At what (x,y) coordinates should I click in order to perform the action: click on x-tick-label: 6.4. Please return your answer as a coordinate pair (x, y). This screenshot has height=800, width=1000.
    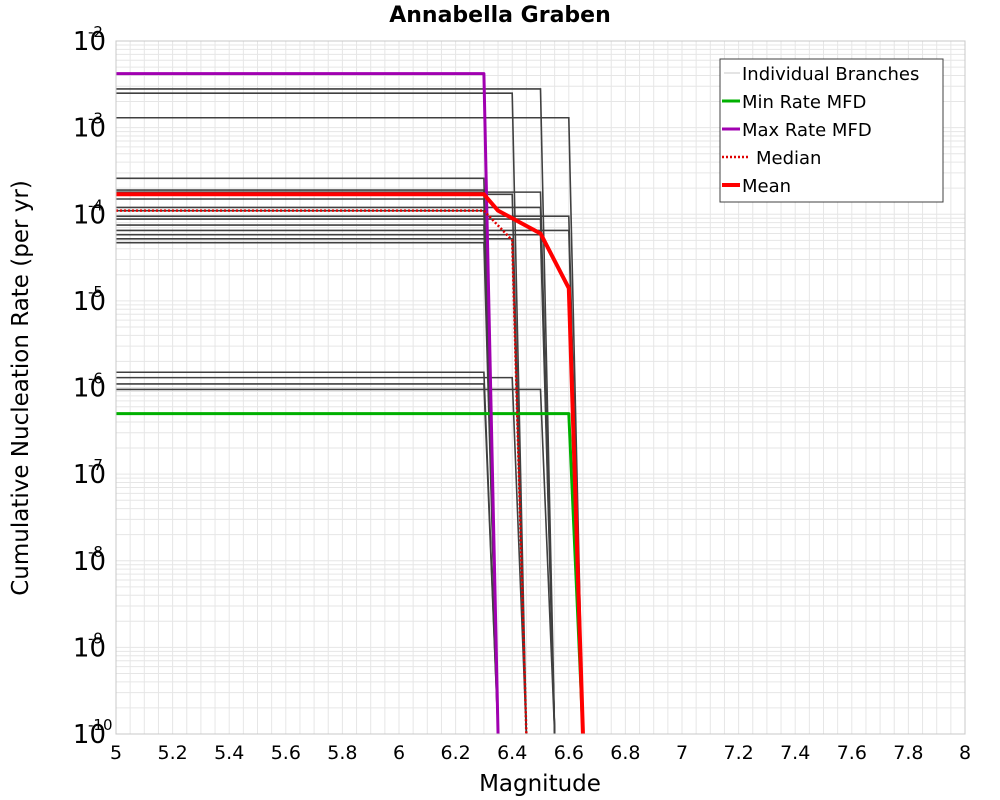
    Looking at the image, I should click on (512, 753).